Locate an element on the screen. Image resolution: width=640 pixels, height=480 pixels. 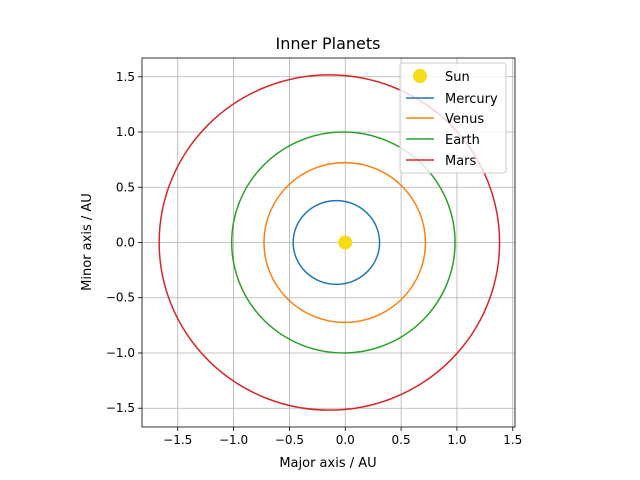
y-tick-label: −0.5 is located at coordinates (120, 298).